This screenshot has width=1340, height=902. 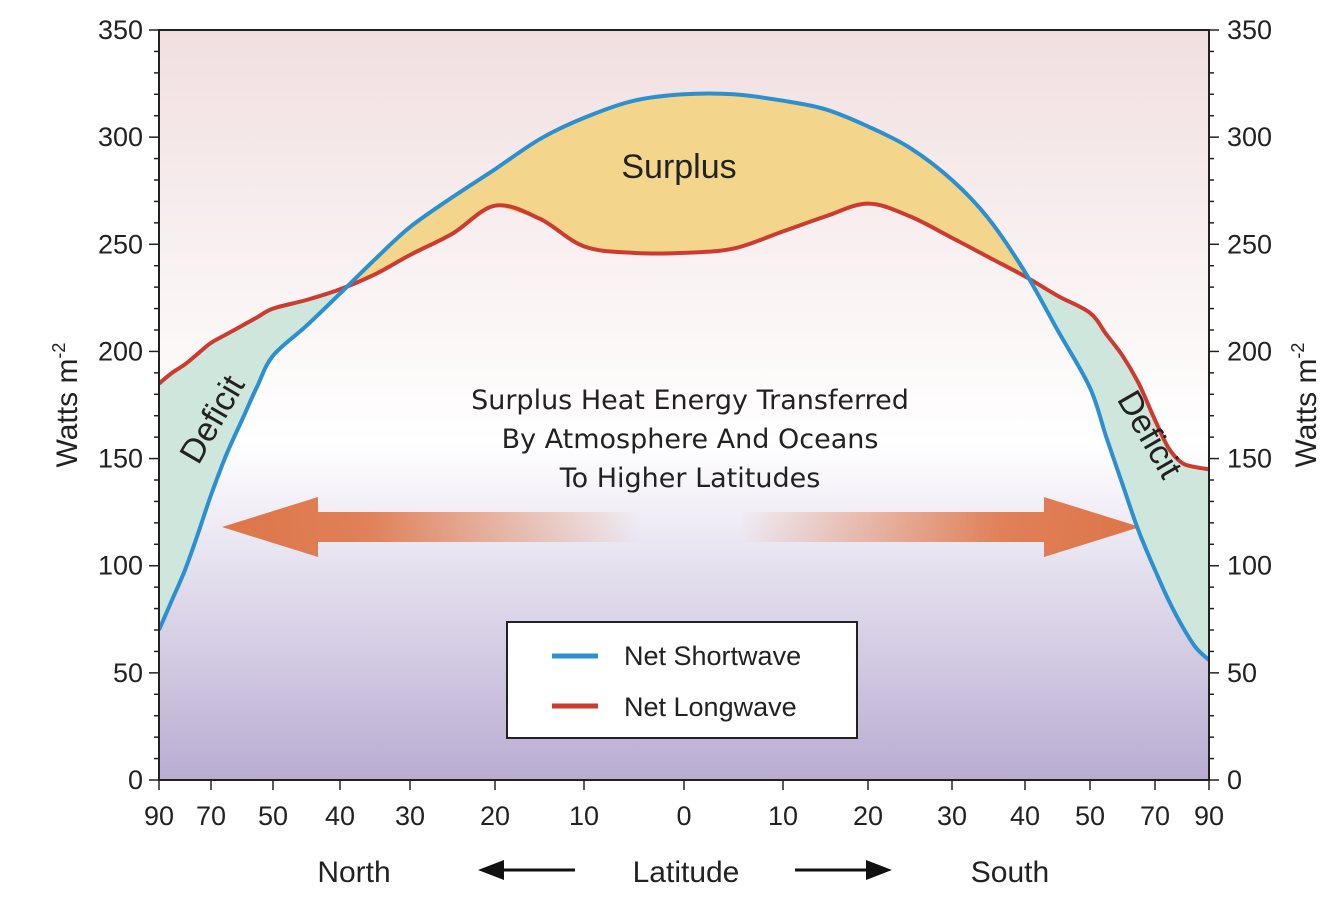 What do you see at coordinates (431, 527) in the screenshot?
I see `transfer-arrow-left` at bounding box center [431, 527].